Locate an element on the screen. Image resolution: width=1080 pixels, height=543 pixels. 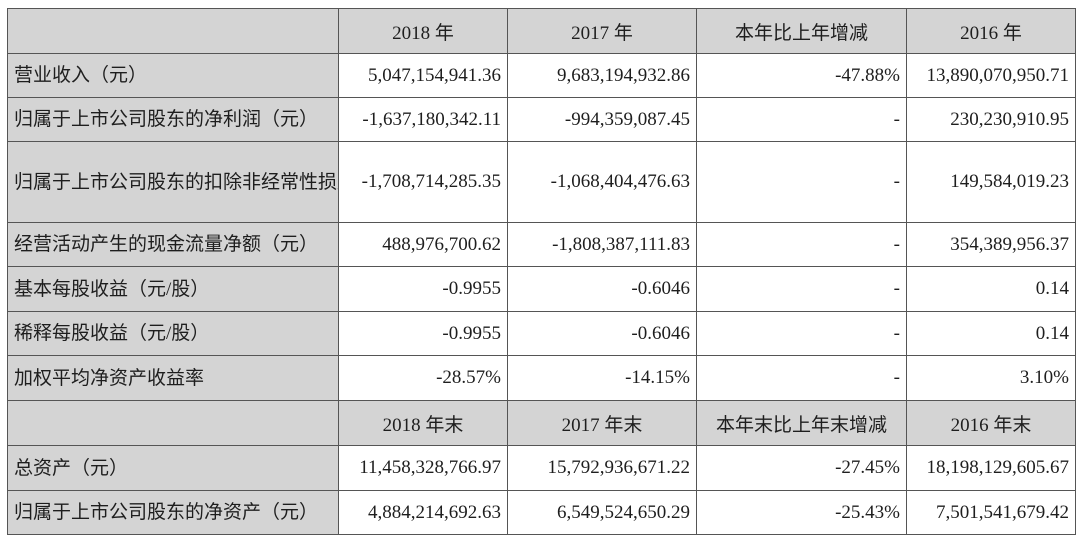
value-2018: 5,047,154,941.36 is located at coordinates (423, 75).